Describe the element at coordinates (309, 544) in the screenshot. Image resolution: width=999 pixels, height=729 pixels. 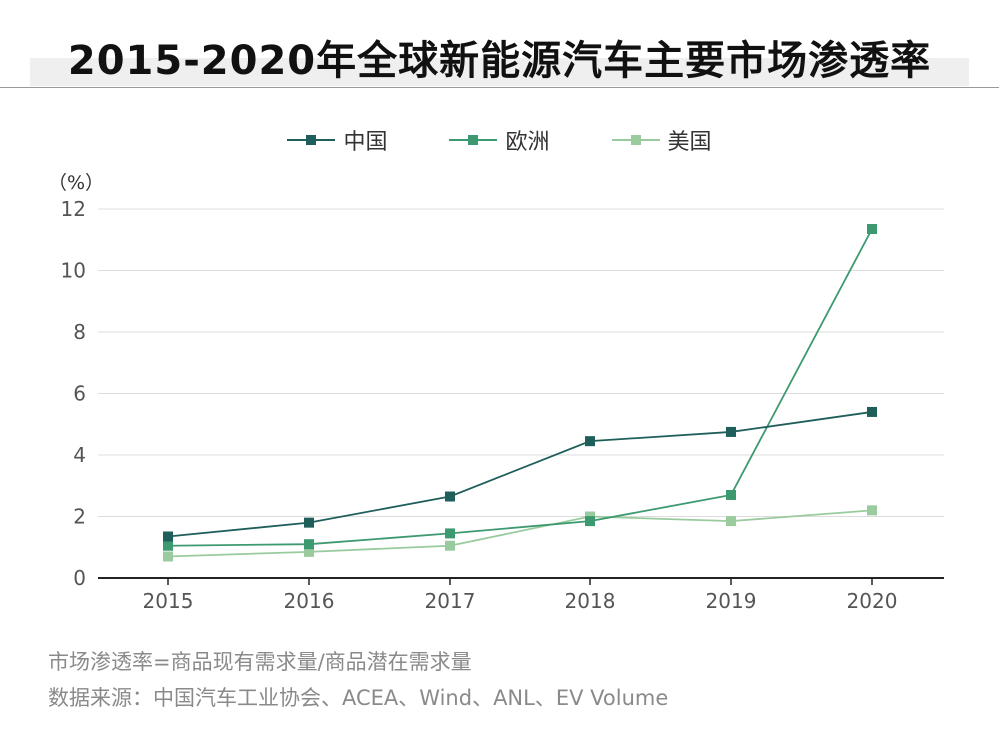
I see `point-s1-2016` at that location.